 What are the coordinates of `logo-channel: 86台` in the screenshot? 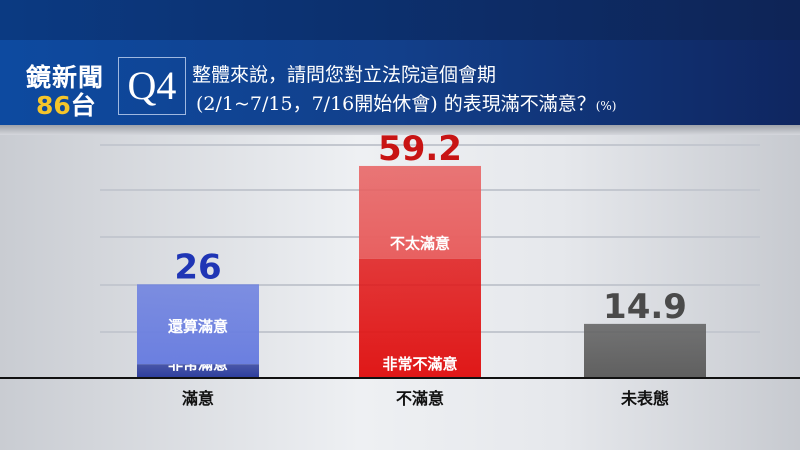 It's located at (66, 104).